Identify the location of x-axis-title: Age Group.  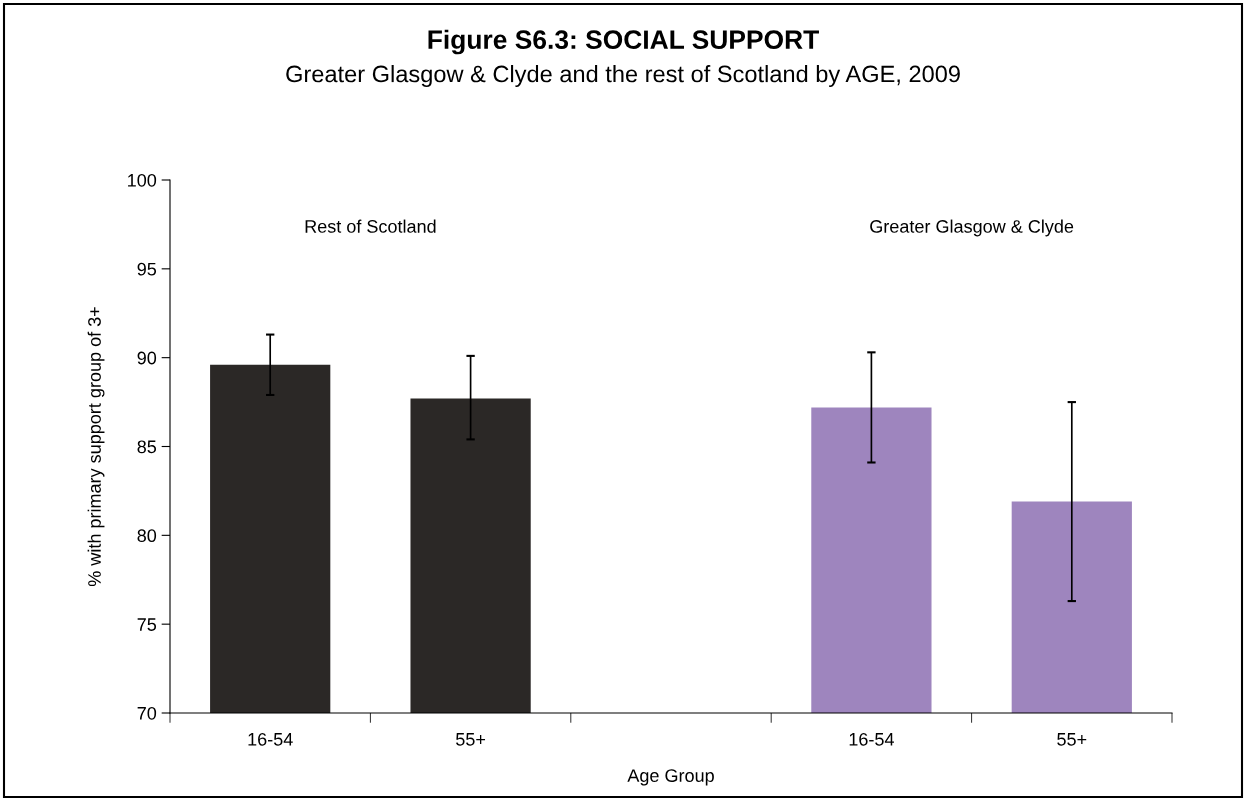
(670, 777).